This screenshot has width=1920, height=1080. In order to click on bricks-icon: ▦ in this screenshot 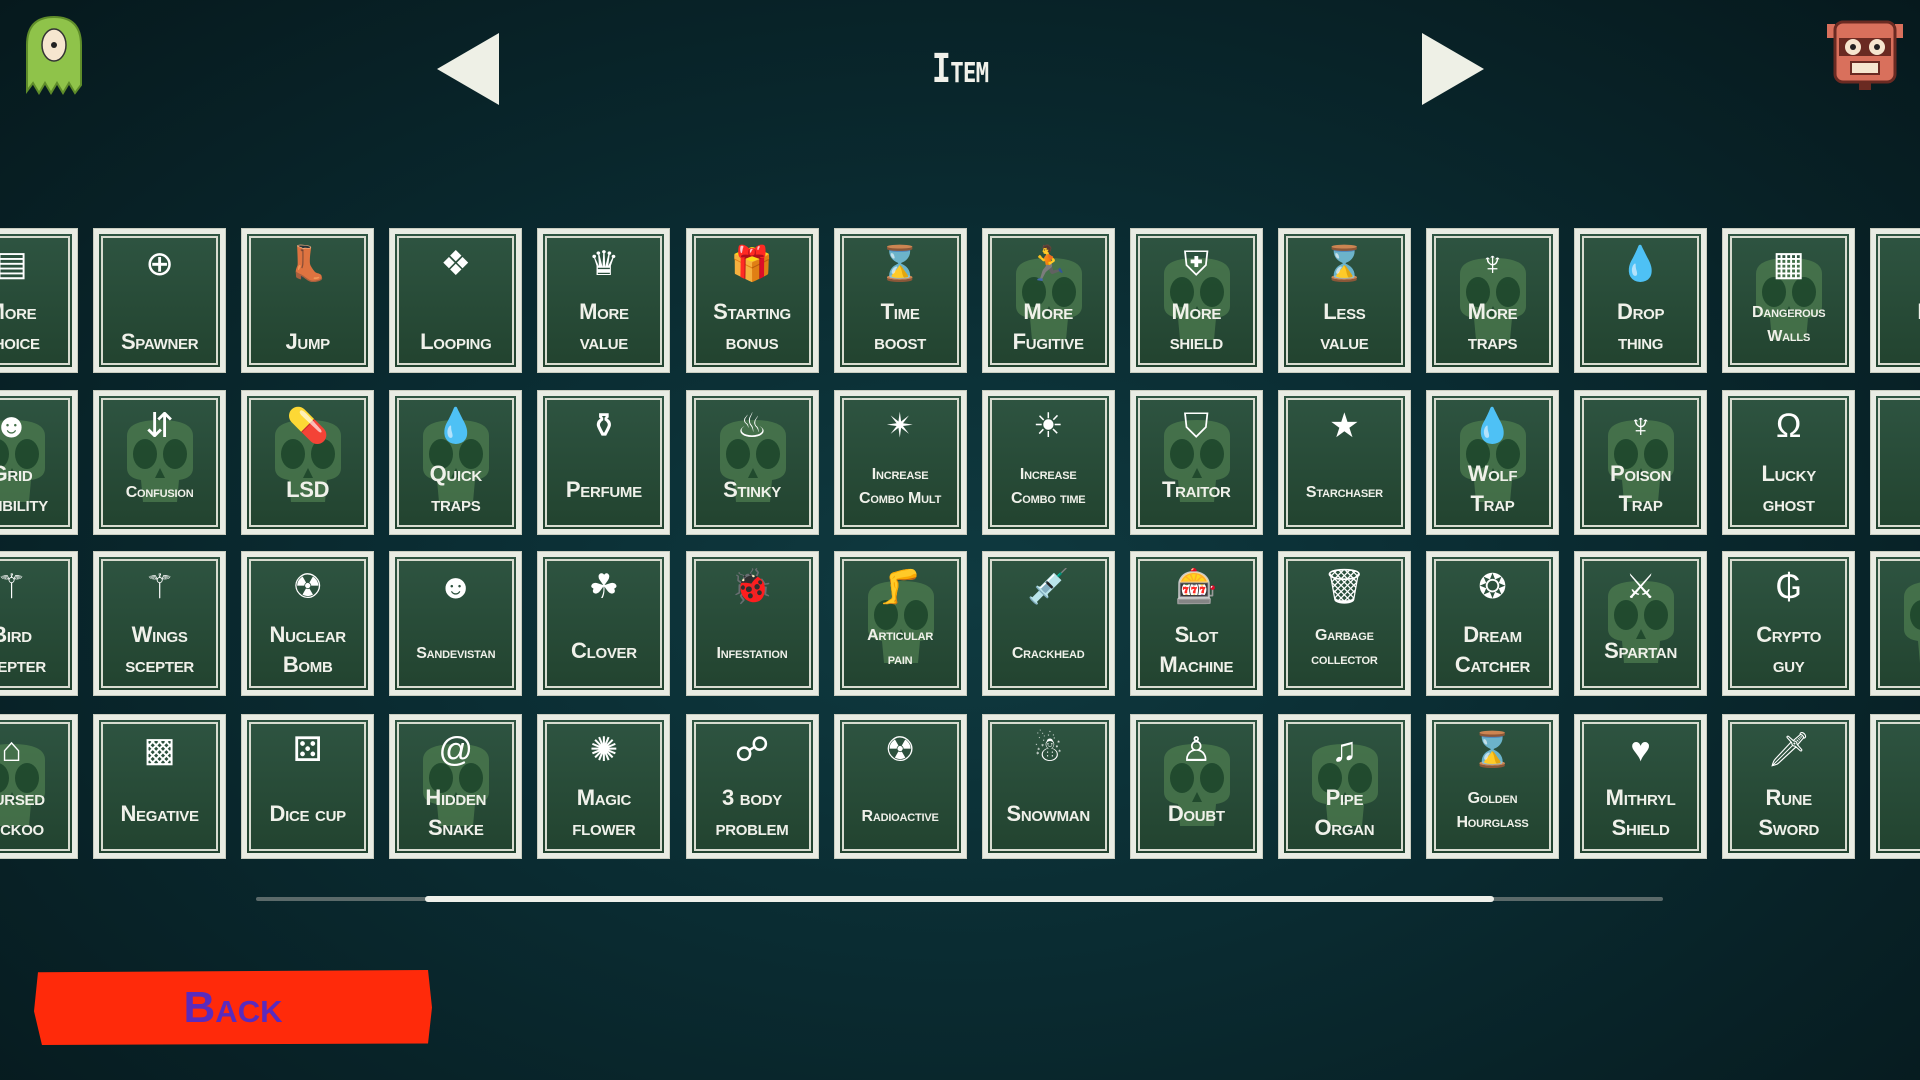, I will do `click(1788, 264)`.